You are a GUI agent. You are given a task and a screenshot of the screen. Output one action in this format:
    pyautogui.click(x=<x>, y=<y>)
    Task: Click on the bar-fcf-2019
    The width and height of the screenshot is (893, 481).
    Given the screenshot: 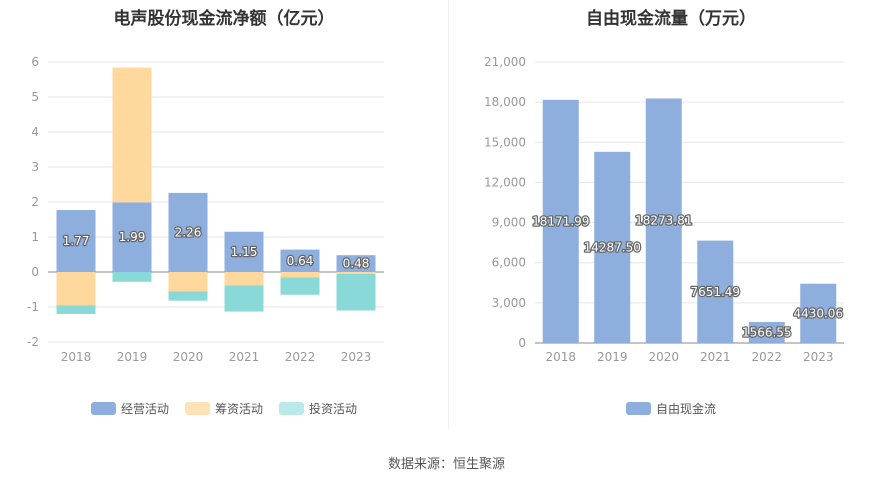 What is the action you would take?
    pyautogui.click(x=612, y=247)
    